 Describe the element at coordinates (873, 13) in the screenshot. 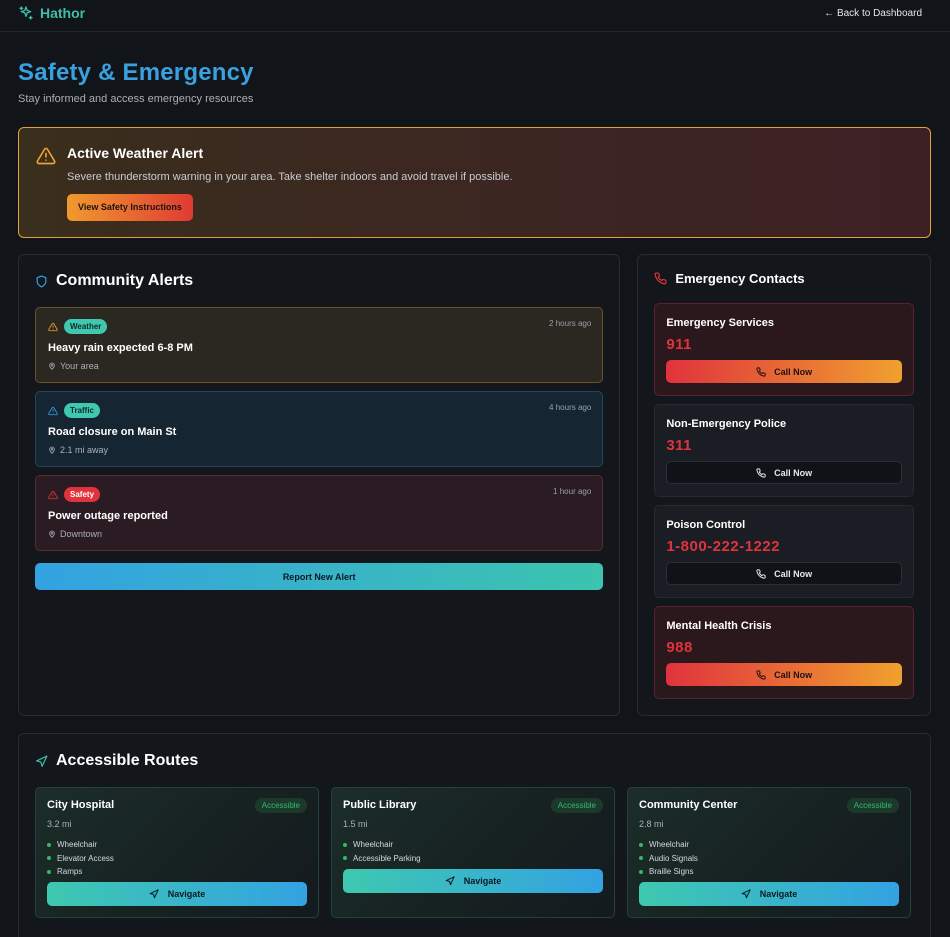

I see `back-to-dashboard-link: ← Back to Dashboard` at that location.